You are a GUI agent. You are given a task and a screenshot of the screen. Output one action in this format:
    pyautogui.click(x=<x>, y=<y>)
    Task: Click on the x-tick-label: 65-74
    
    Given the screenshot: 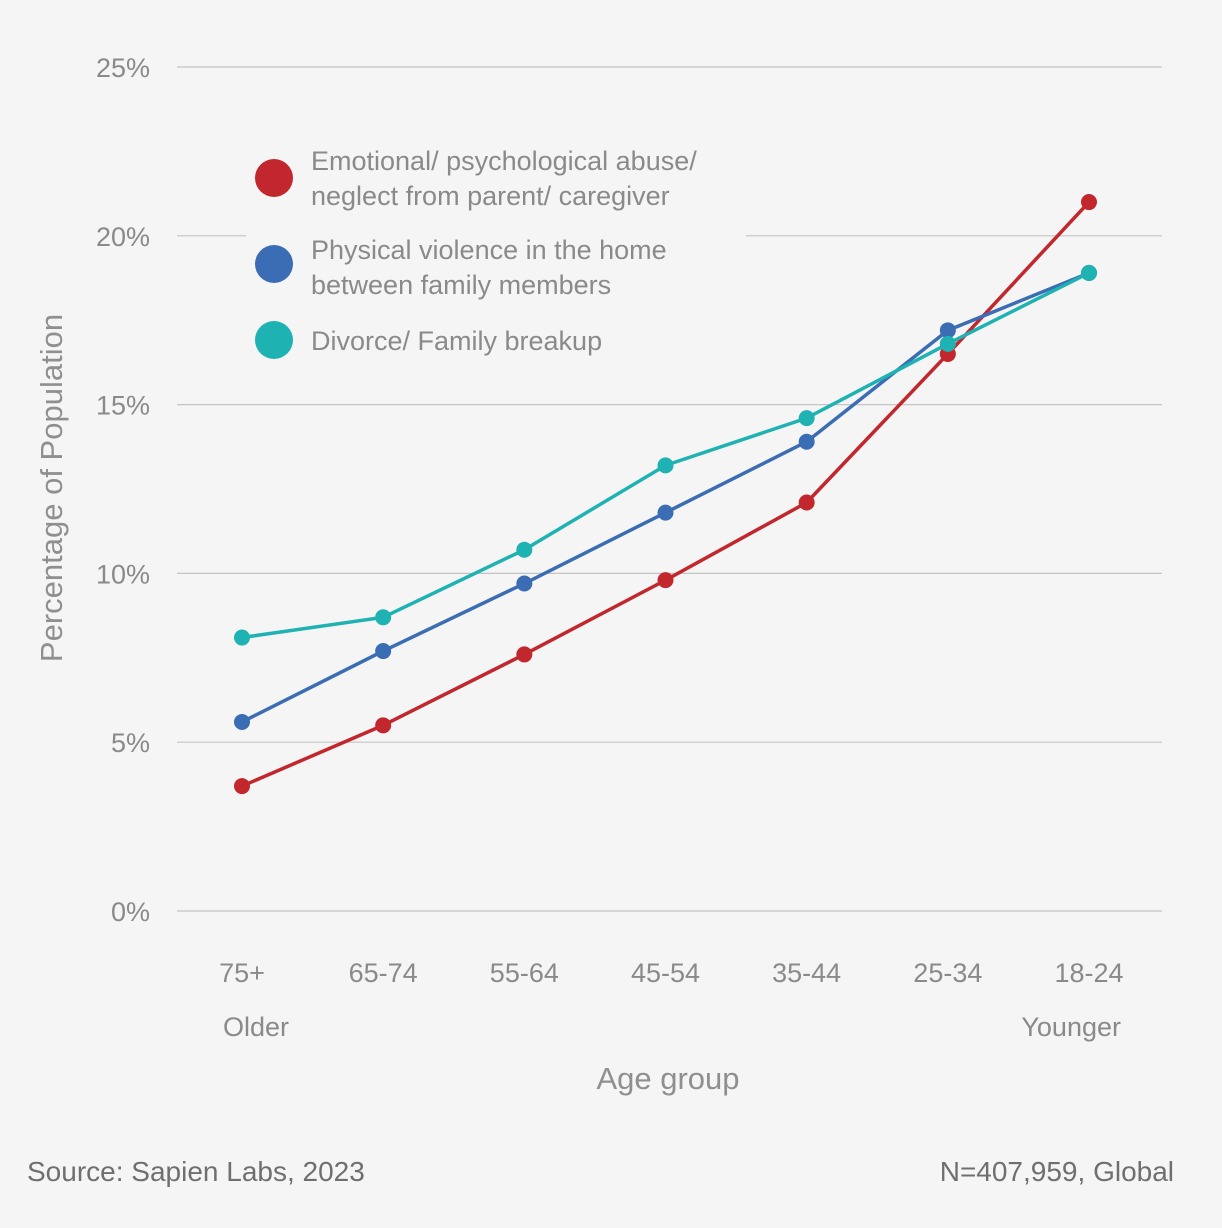 What is the action you would take?
    pyautogui.click(x=383, y=973)
    